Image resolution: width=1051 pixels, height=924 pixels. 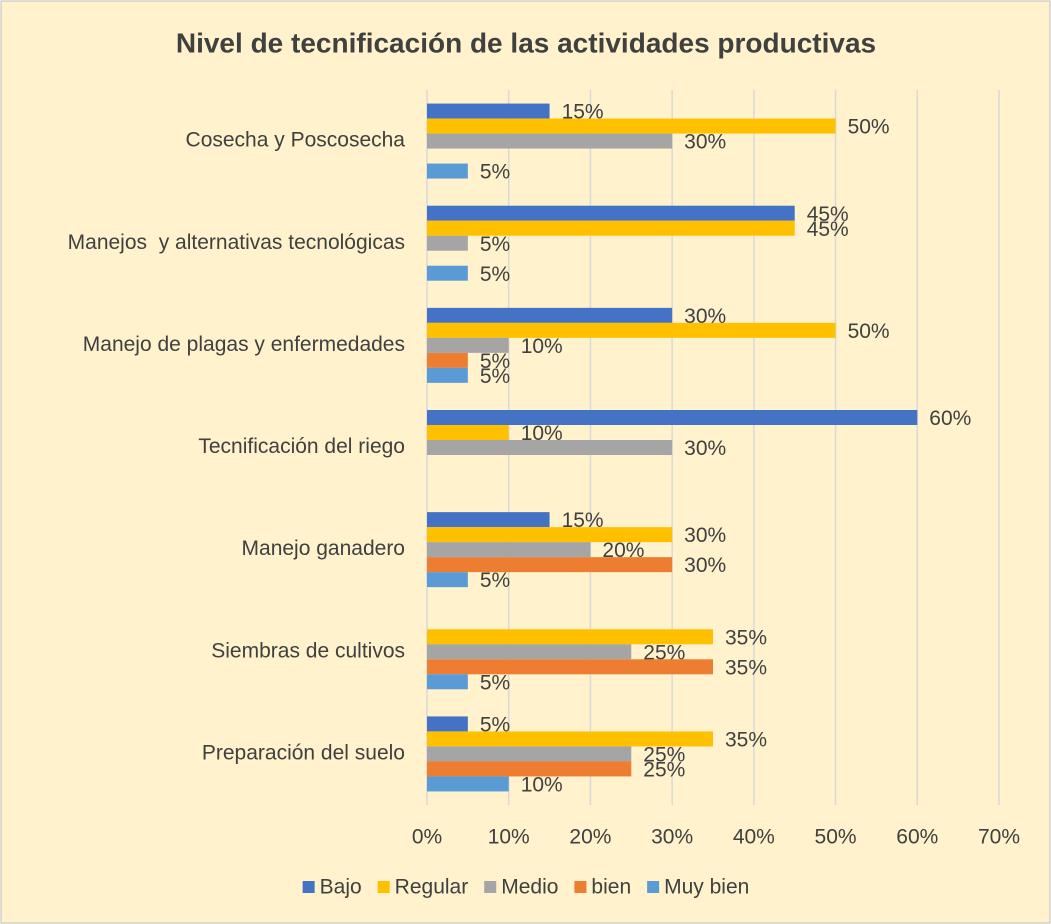 What do you see at coordinates (308, 650) in the screenshot?
I see `y-tick-label: Siembras de cultivos` at bounding box center [308, 650].